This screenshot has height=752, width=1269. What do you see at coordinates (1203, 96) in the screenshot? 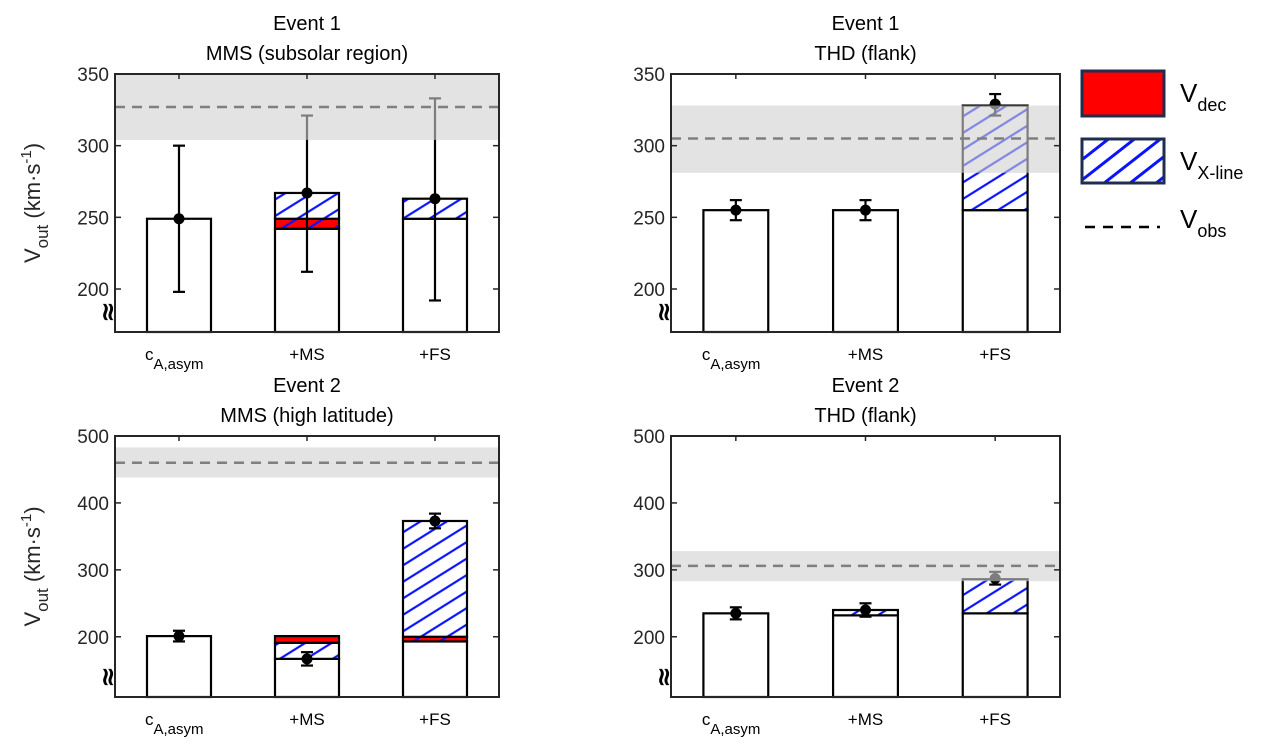
I see `legend-label-vdec: Vdec` at bounding box center [1203, 96].